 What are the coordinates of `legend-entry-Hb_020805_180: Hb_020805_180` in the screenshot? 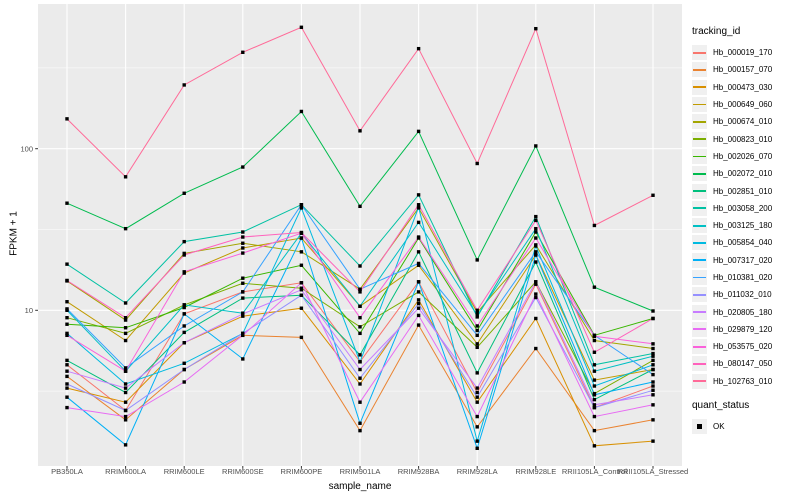 It's located at (746, 311).